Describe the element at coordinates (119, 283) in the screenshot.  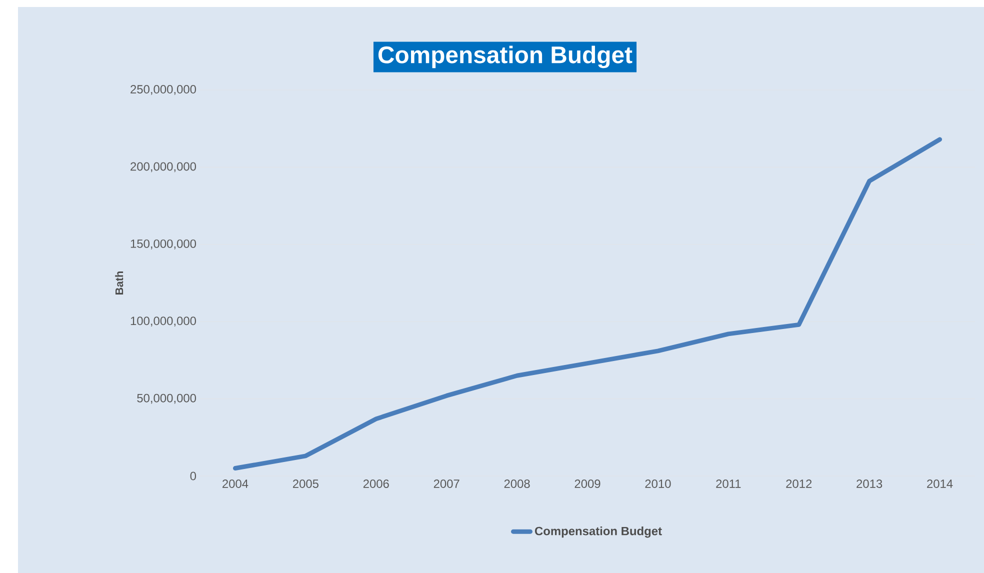
I see `y-axis-title: Bath` at that location.